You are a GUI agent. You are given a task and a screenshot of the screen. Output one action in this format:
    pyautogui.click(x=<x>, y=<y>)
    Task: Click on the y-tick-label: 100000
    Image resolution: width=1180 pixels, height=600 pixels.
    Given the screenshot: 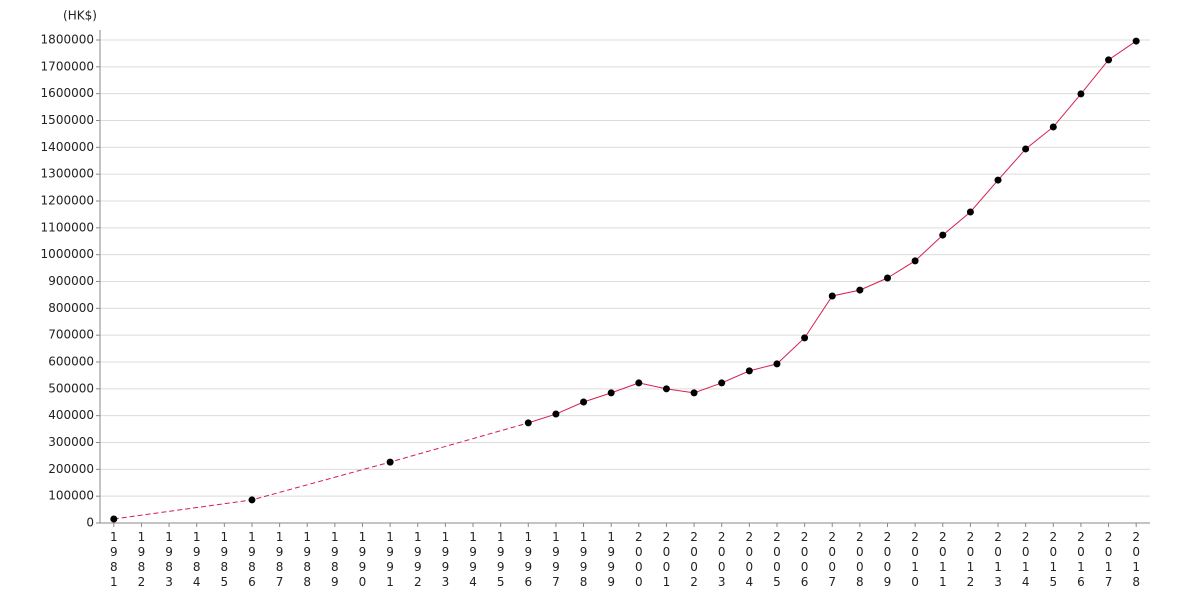 What is the action you would take?
    pyautogui.click(x=71, y=496)
    